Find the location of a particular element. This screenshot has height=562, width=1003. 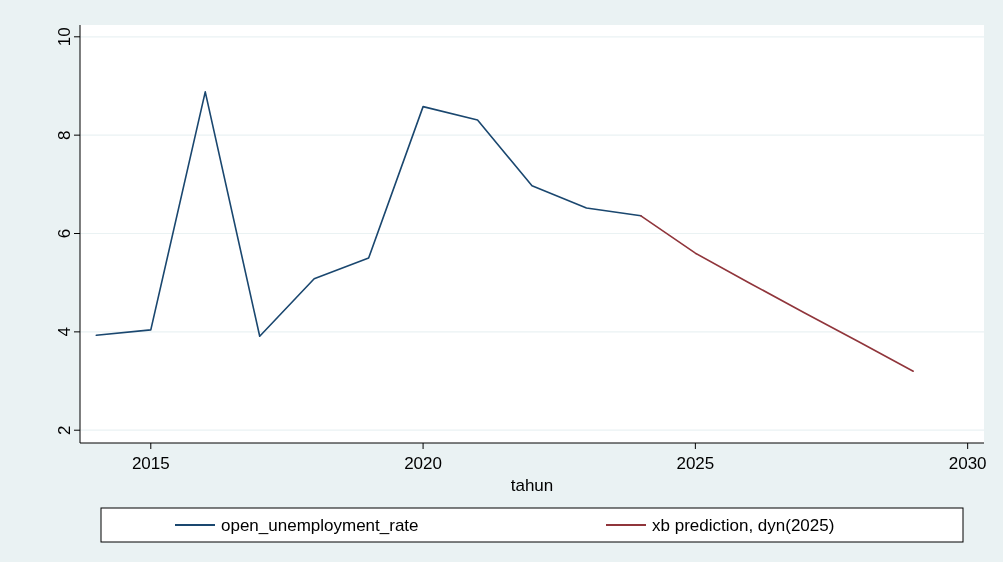

x-tick-label: 2015 is located at coordinates (150, 463).